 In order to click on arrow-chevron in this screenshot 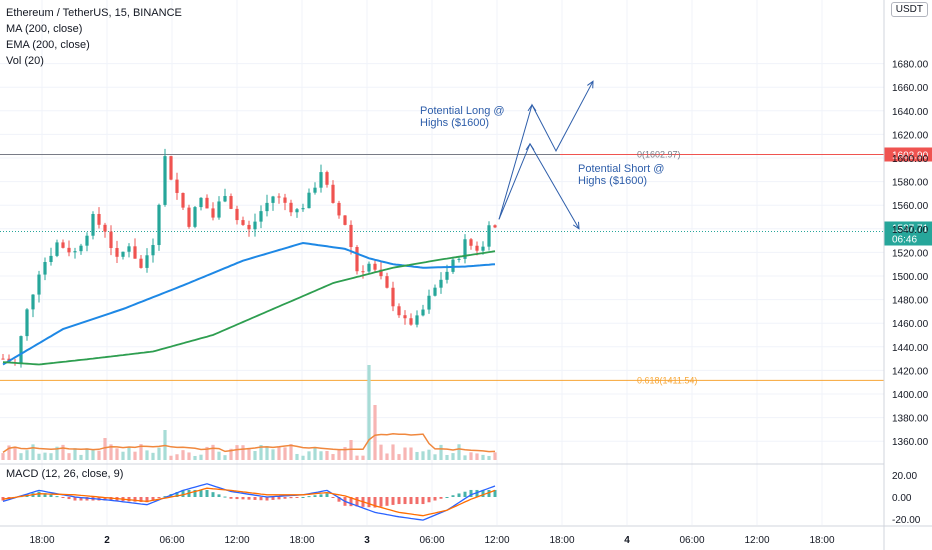, I will do `click(532, 107)`.